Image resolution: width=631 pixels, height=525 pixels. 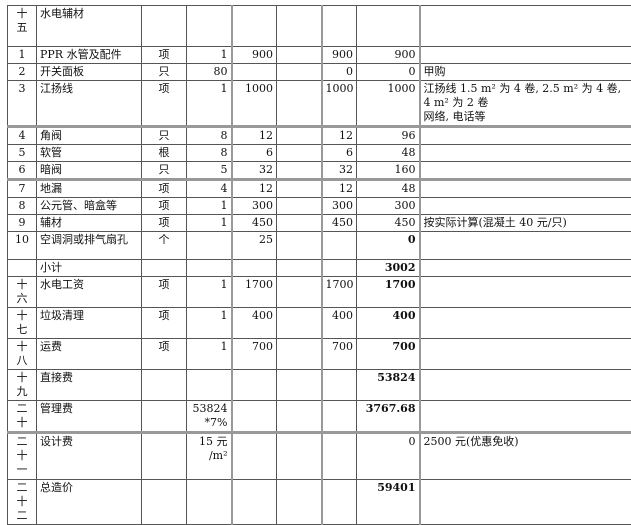 I want to click on cell-row-number: 二 十 一, so click(x=22, y=456).